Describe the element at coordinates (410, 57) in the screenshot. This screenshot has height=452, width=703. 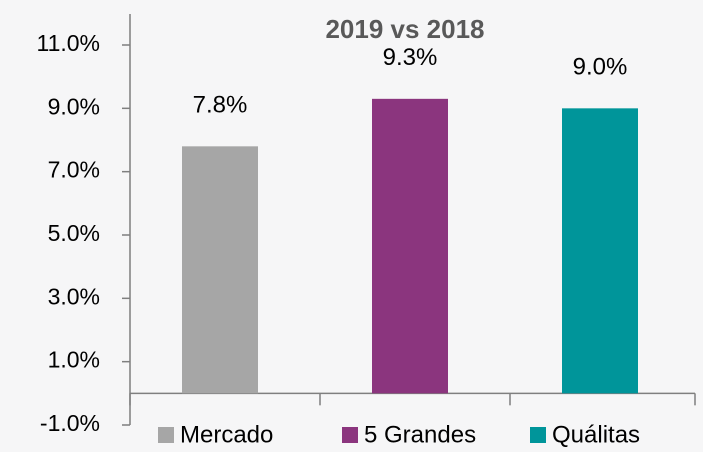
I see `data-label: 9.3%` at that location.